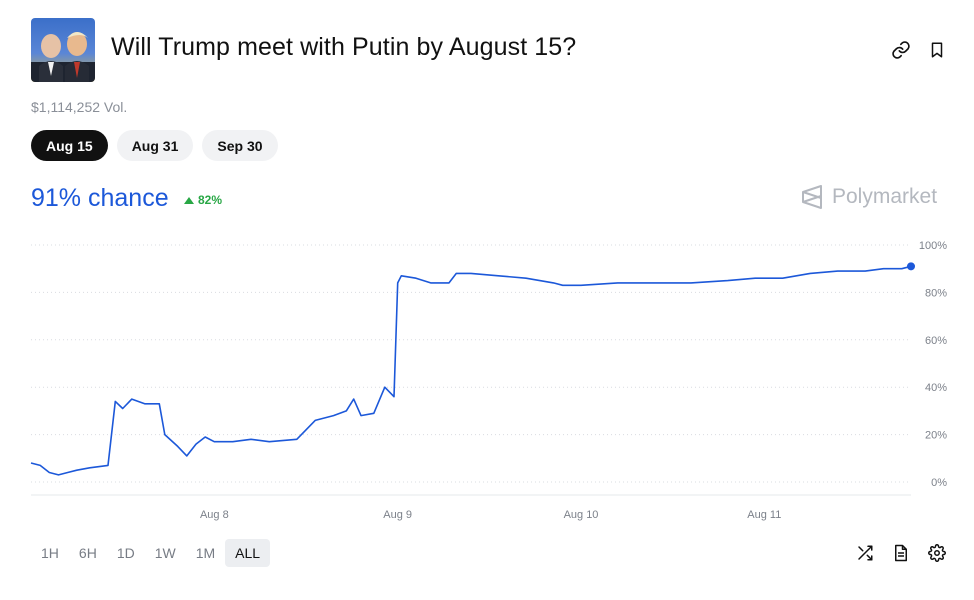  What do you see at coordinates (397, 515) in the screenshot?
I see `x-tick-label: Aug 9` at bounding box center [397, 515].